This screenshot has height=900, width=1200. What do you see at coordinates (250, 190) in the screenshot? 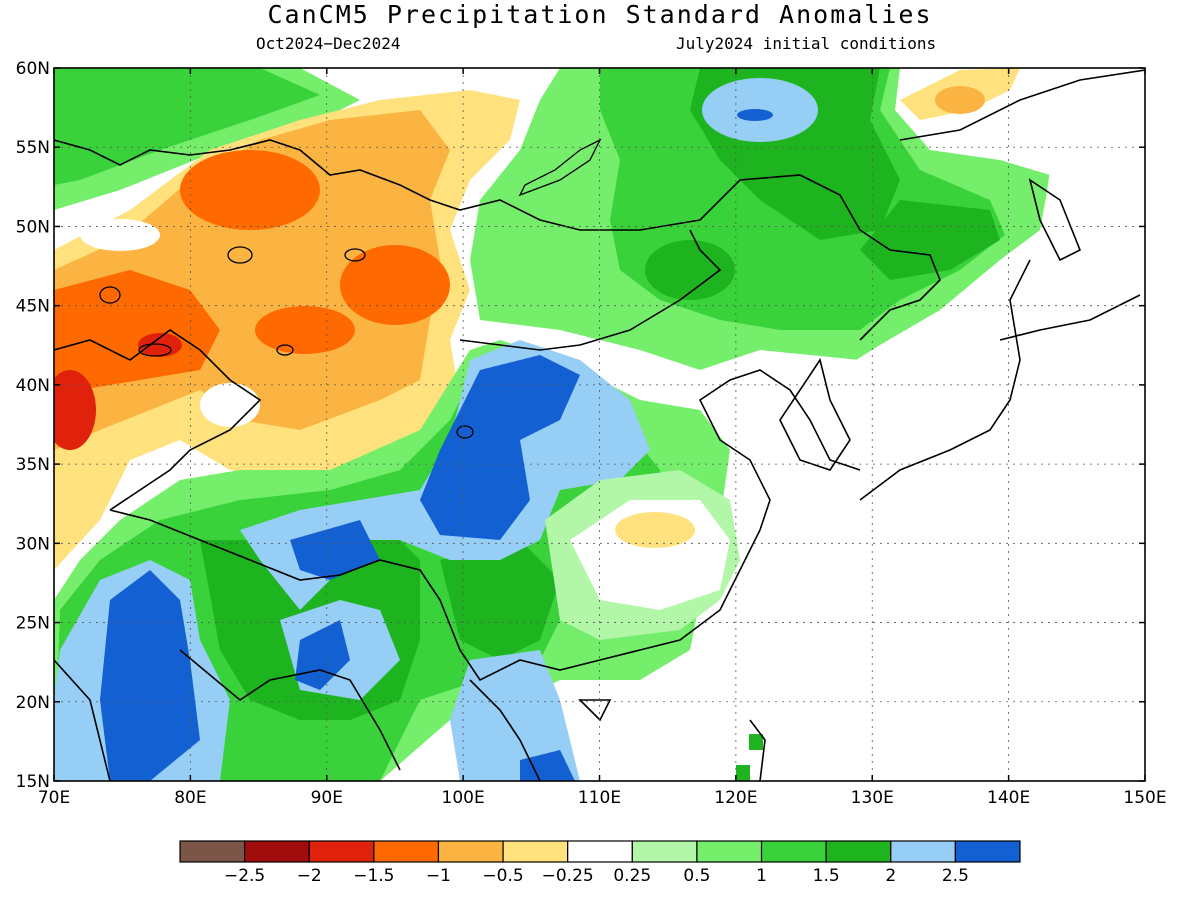
I see `dry-cell-kazakhstan` at bounding box center [250, 190].